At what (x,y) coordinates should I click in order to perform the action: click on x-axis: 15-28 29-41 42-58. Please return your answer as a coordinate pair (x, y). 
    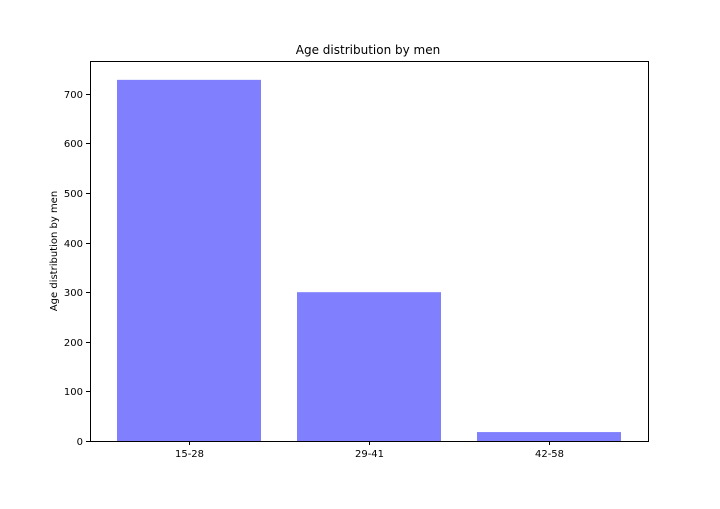
    Looking at the image, I should click on (369, 450).